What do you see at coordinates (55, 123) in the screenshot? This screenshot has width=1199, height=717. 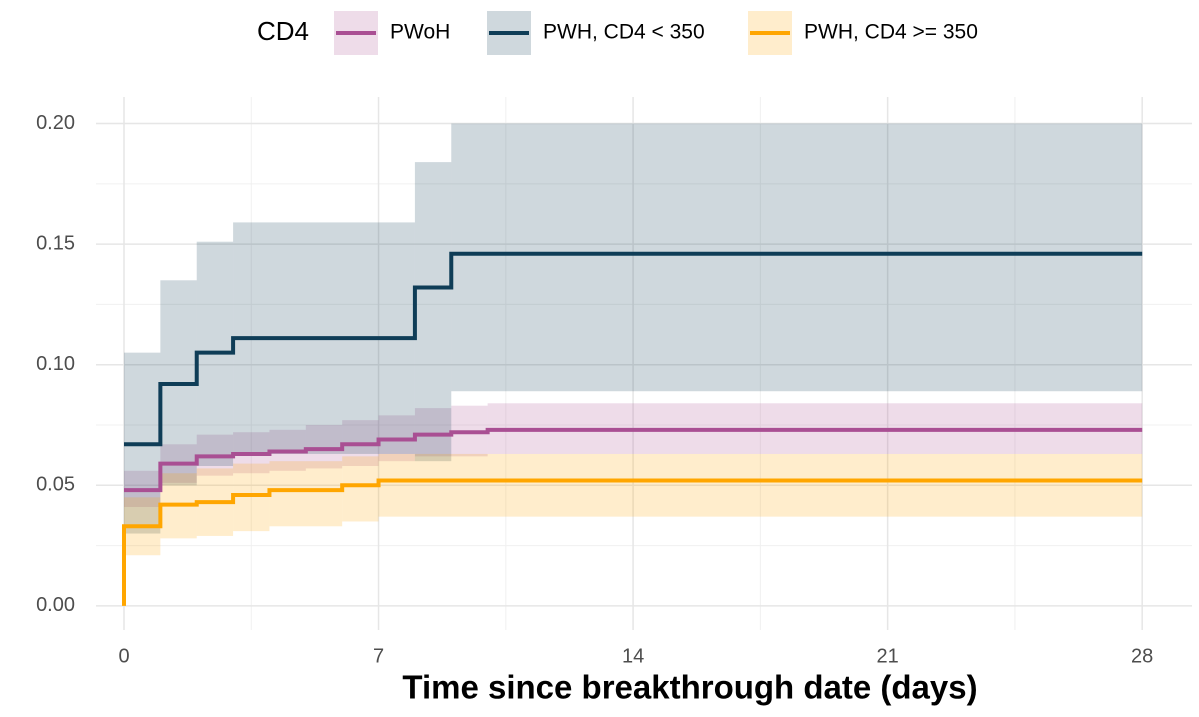 I see `y-tick-label: 0.20` at bounding box center [55, 123].